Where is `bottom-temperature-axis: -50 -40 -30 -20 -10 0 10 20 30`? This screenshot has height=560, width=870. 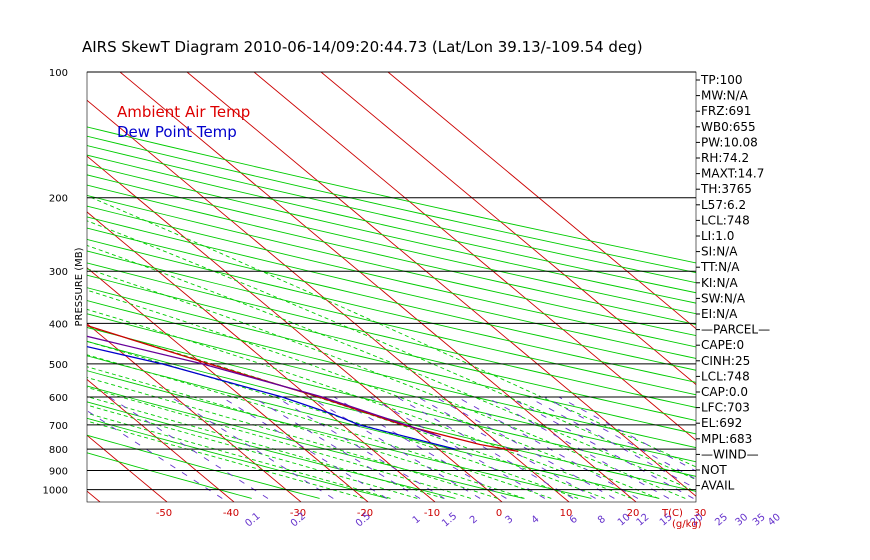 bottom-temperature-axis: -50 -40 -30 -20 -10 0 10 20 30 is located at coordinates (431, 513).